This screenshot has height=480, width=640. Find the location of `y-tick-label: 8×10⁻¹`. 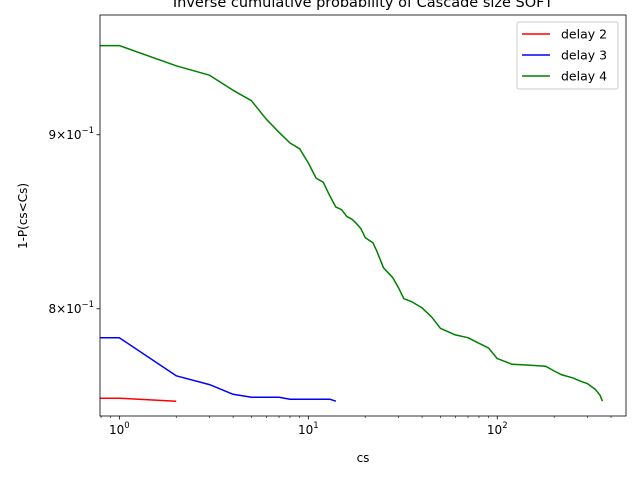

y-tick-label: 8×10⁻¹ is located at coordinates (71, 308).